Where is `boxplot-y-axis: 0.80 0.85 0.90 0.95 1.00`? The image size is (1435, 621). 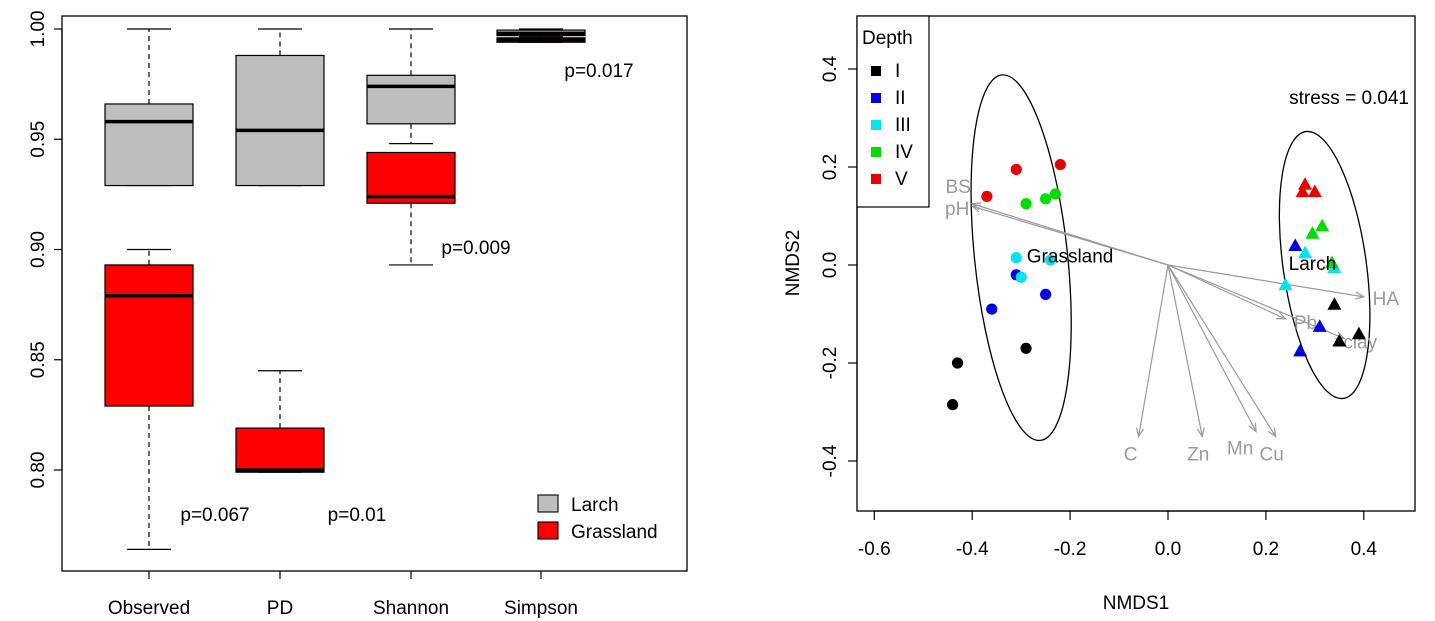
boxplot-y-axis: 0.80 0.85 0.90 0.95 1.00 is located at coordinates (45, 250).